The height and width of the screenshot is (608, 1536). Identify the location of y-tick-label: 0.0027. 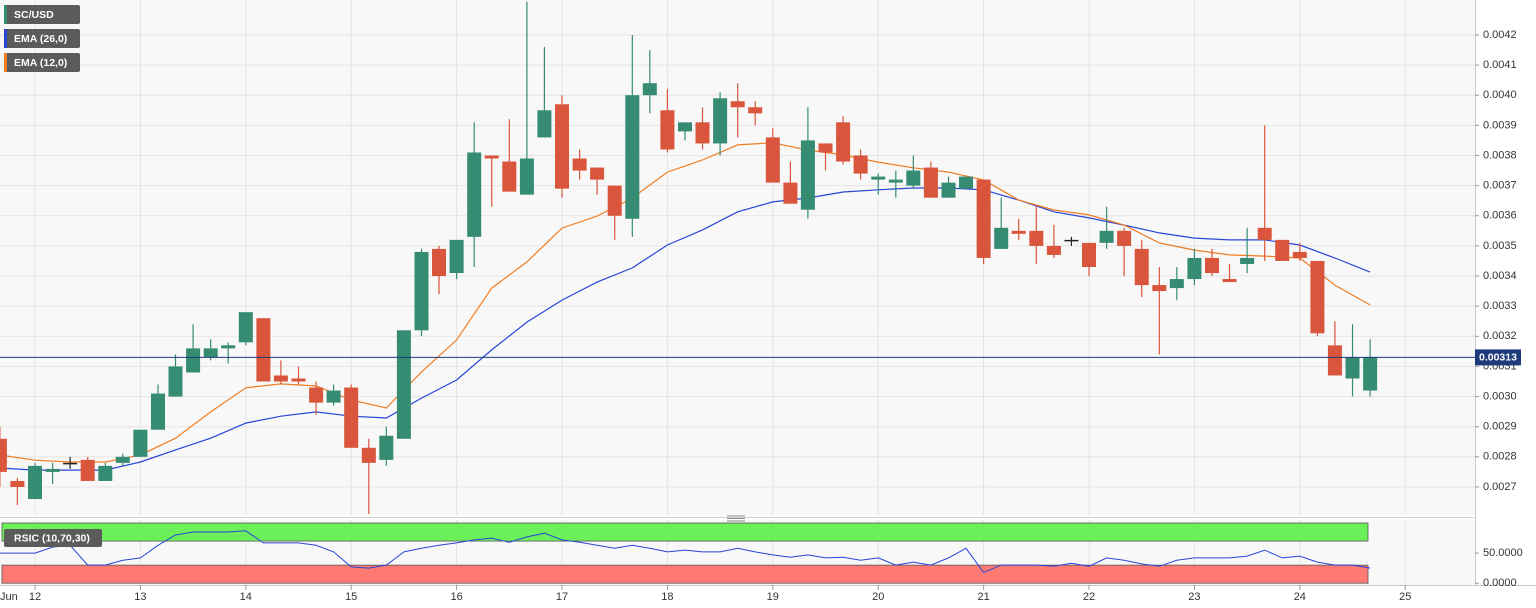
(1500, 487).